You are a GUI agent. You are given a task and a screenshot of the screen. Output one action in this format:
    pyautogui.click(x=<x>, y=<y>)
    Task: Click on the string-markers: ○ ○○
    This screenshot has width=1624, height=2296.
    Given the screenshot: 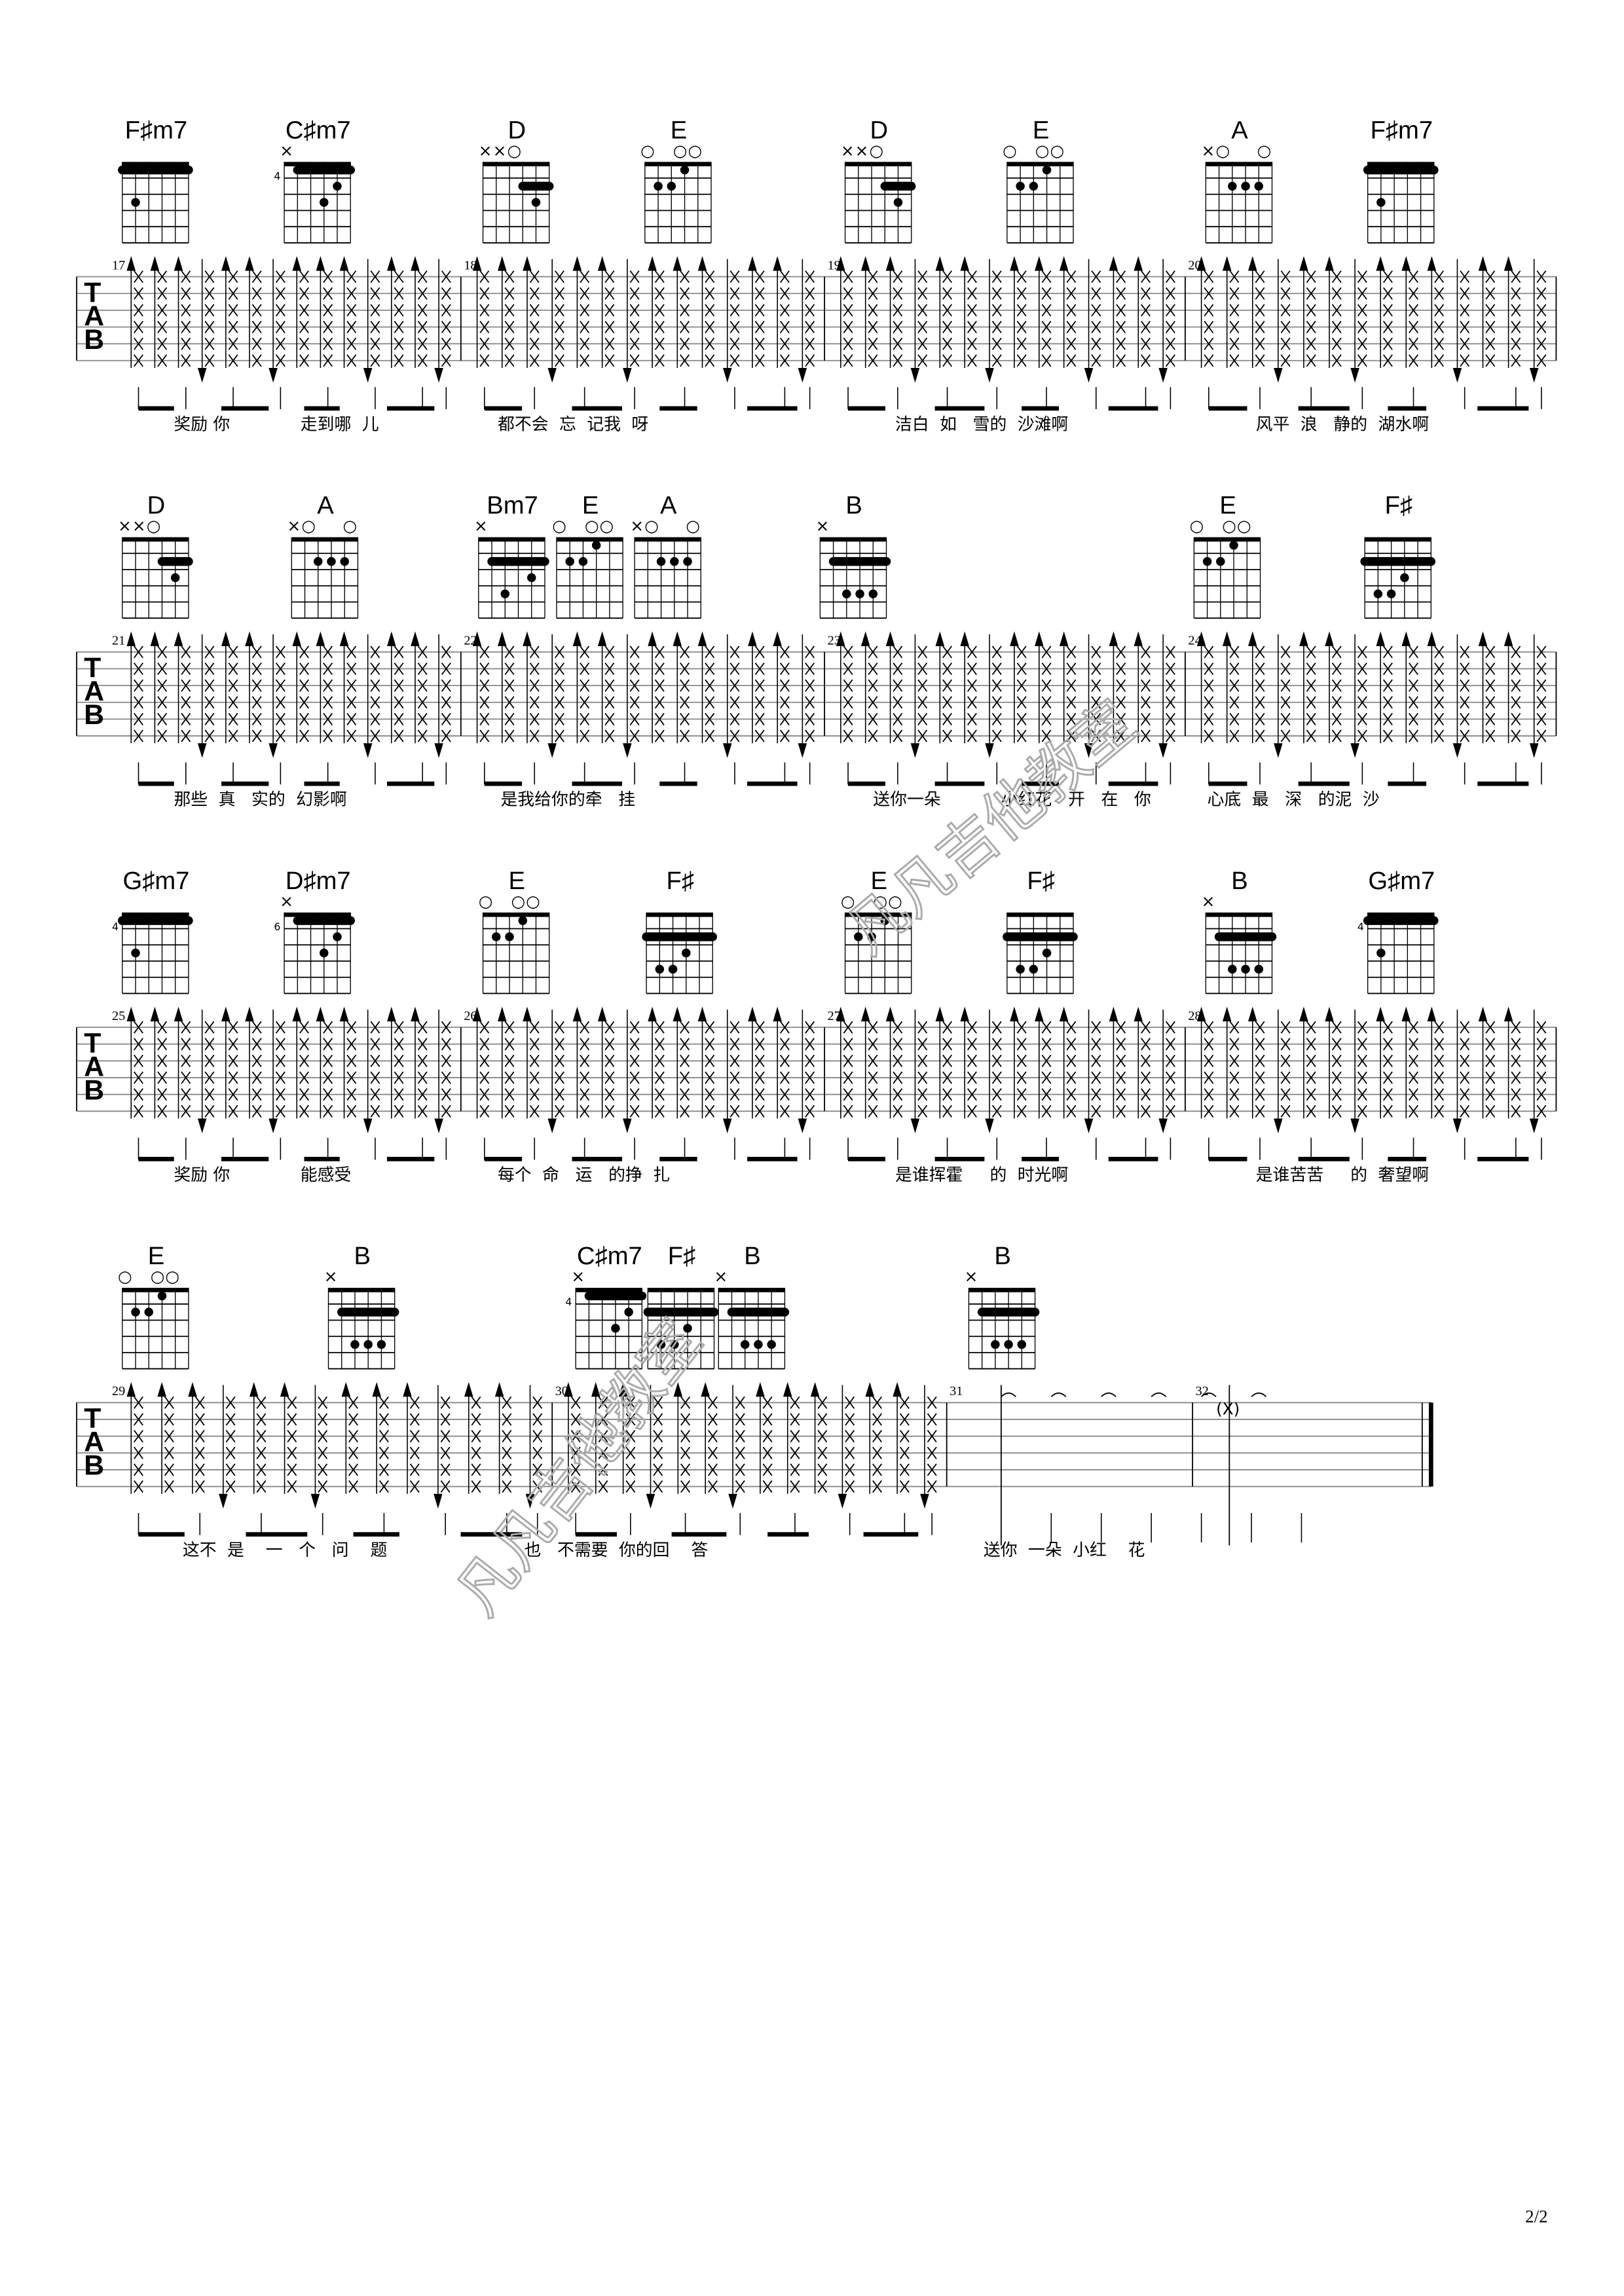 What is the action you would take?
    pyautogui.click(x=583, y=526)
    